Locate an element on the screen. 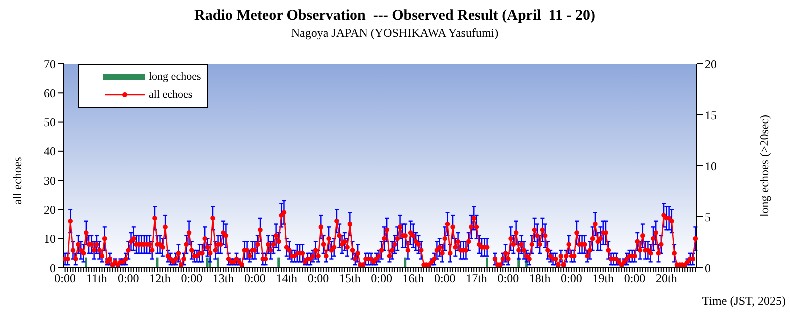 This screenshot has height=320, width=790. x-tick-label: 18th is located at coordinates (540, 279).